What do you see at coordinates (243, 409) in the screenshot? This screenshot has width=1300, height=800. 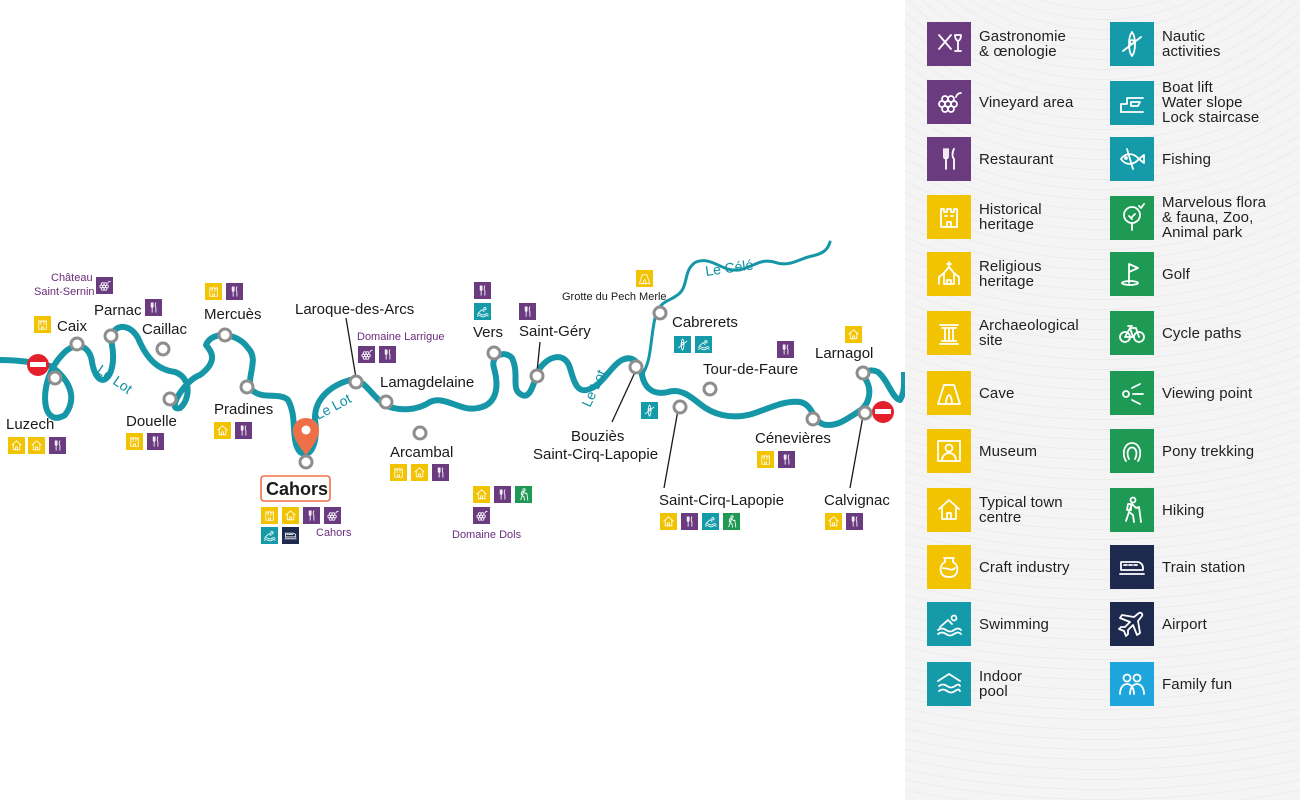 I see `place-pradines: Pradines` at bounding box center [243, 409].